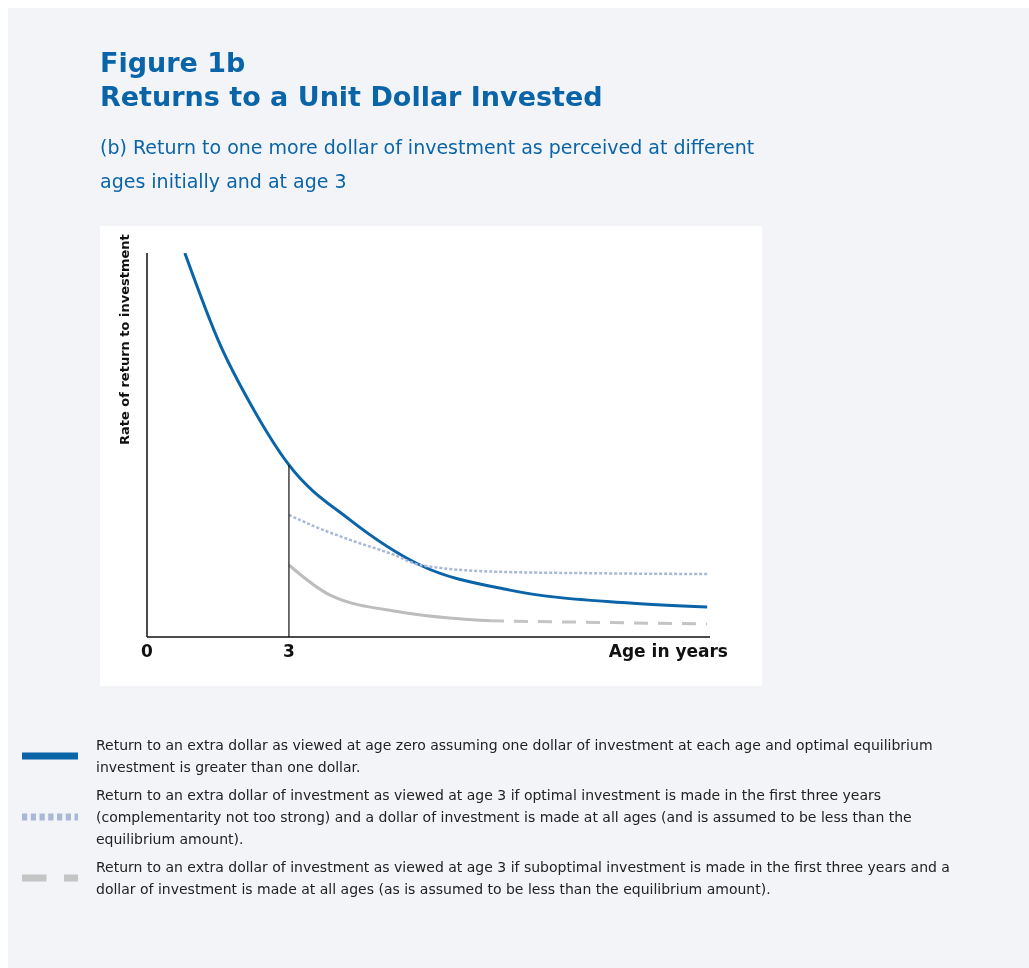 Image resolution: width=1029 pixels, height=968 pixels. Describe the element at coordinates (351, 80) in the screenshot. I see `chart-title: Figure 1b Returns to a Unit Dollar Invested` at that location.